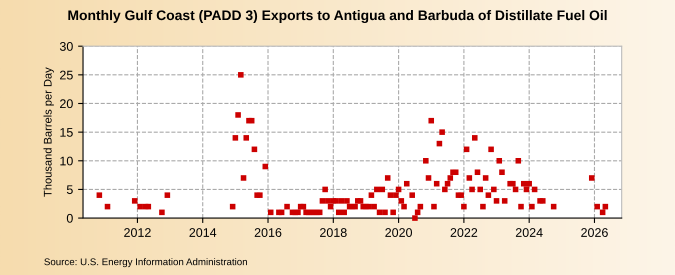 Image resolution: width=675 pixels, height=275 pixels. I want to click on y-tick-label: 10, so click(66, 161).